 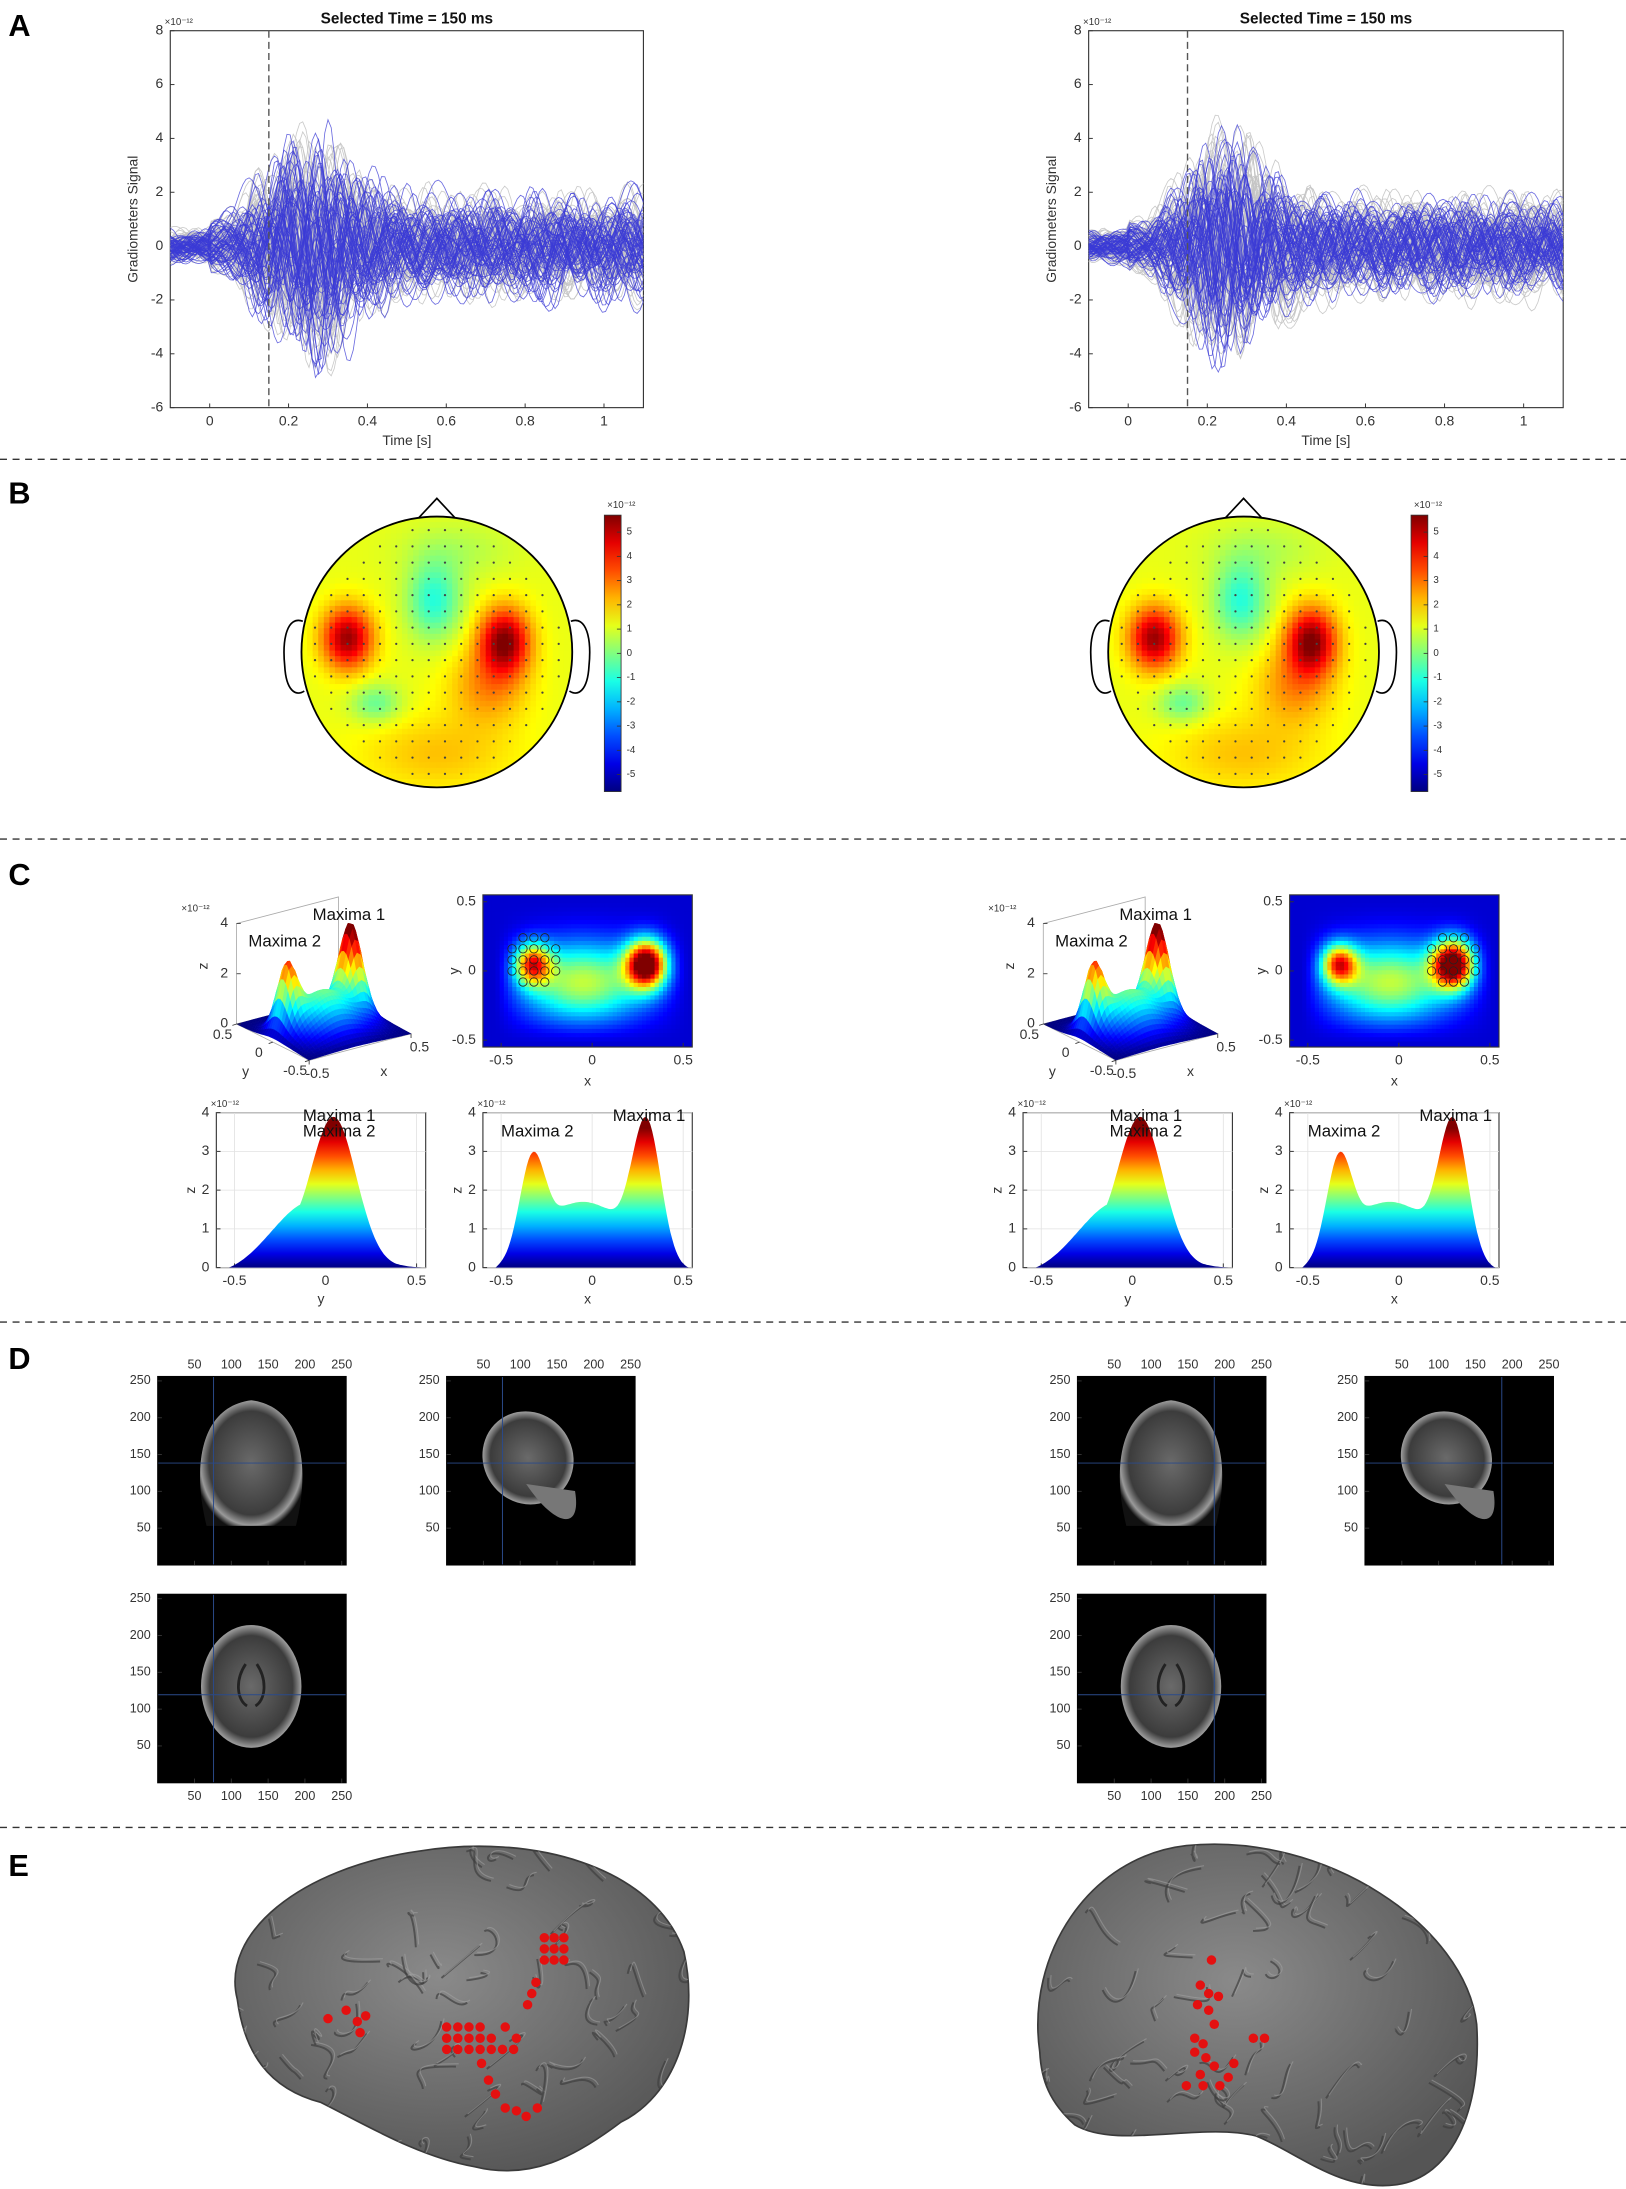 I want to click on x-tick-label: 100, so click(x=1151, y=1796).